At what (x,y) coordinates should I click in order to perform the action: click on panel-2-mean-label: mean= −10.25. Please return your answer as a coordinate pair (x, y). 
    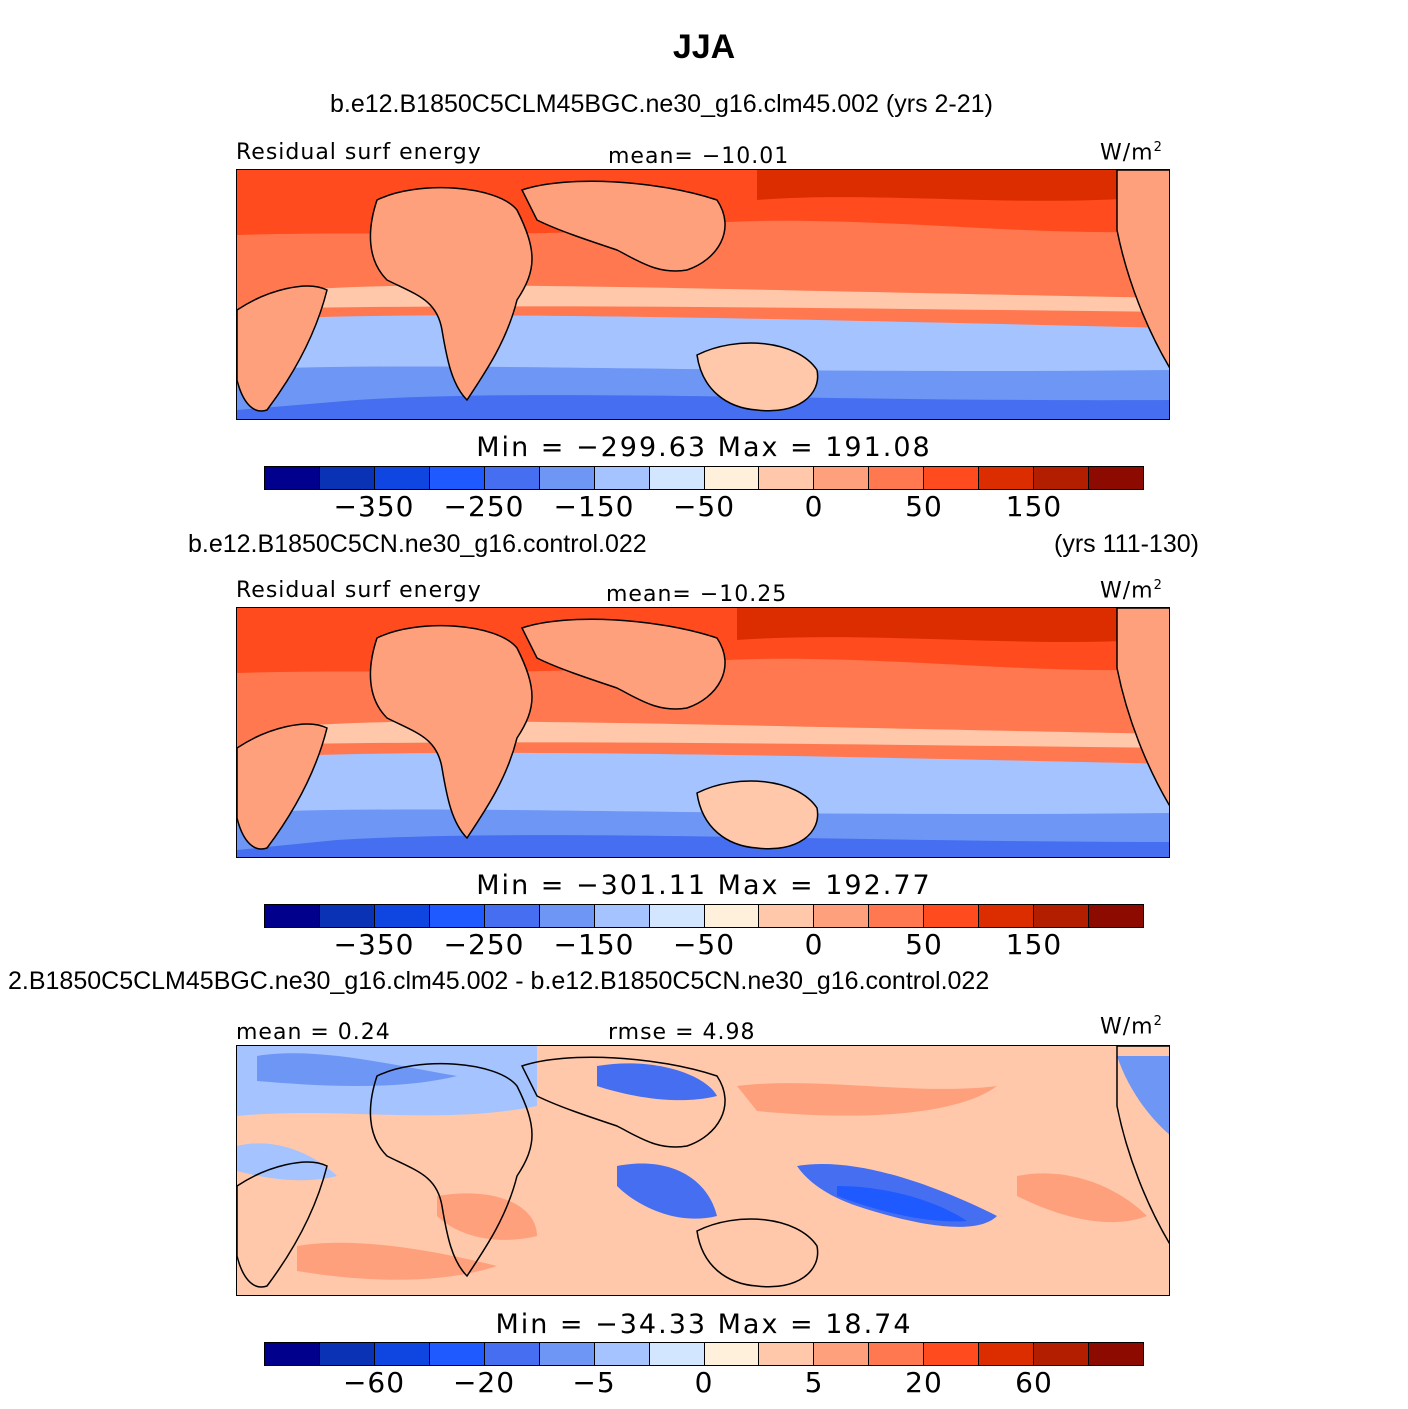
    Looking at the image, I should click on (697, 594).